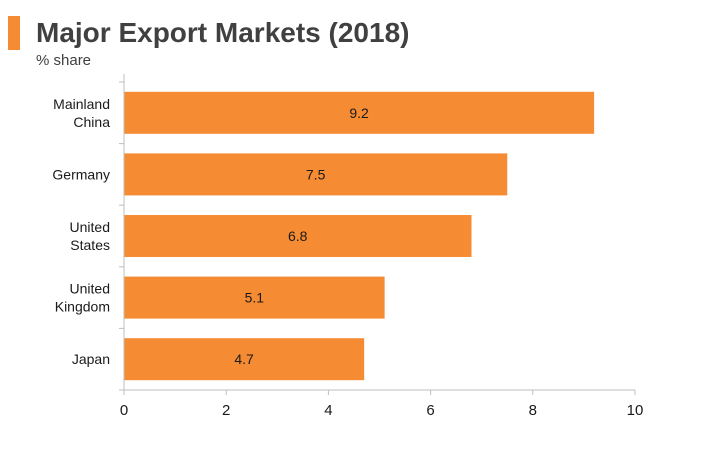  I want to click on chart-subtitle: % share, so click(64, 60).